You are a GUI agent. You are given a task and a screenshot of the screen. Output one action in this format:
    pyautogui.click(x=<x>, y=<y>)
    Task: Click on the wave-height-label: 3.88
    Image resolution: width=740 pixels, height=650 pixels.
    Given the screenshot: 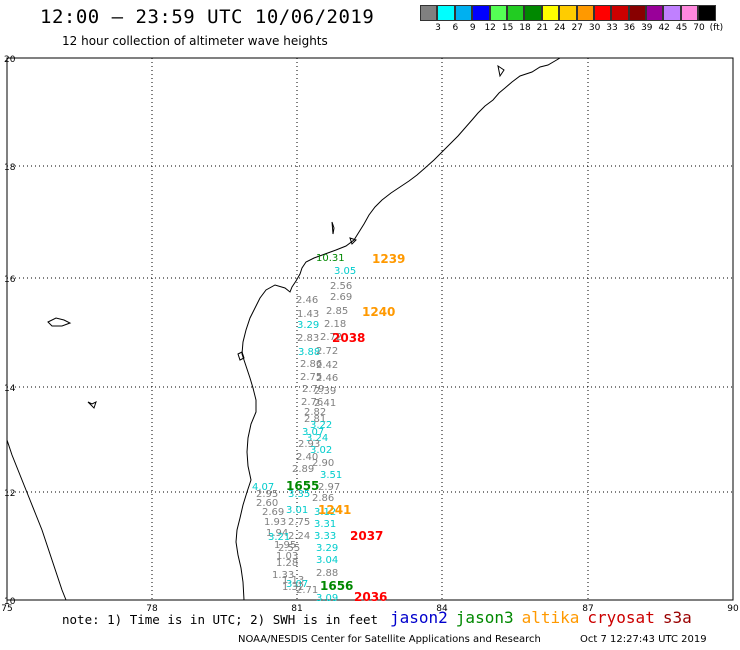 What is the action you would take?
    pyautogui.click(x=309, y=352)
    